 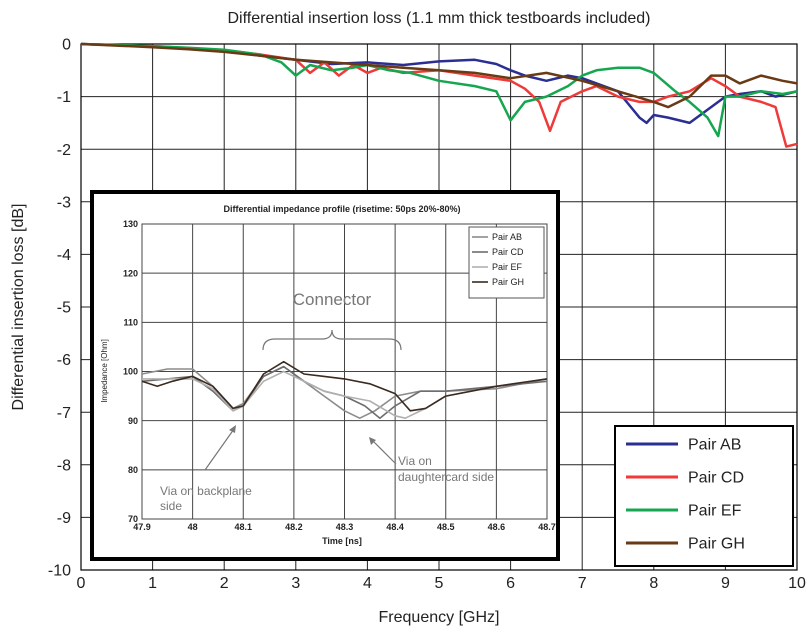 What do you see at coordinates (64, 308) in the screenshot?
I see `main-y-tick-label: -5` at bounding box center [64, 308].